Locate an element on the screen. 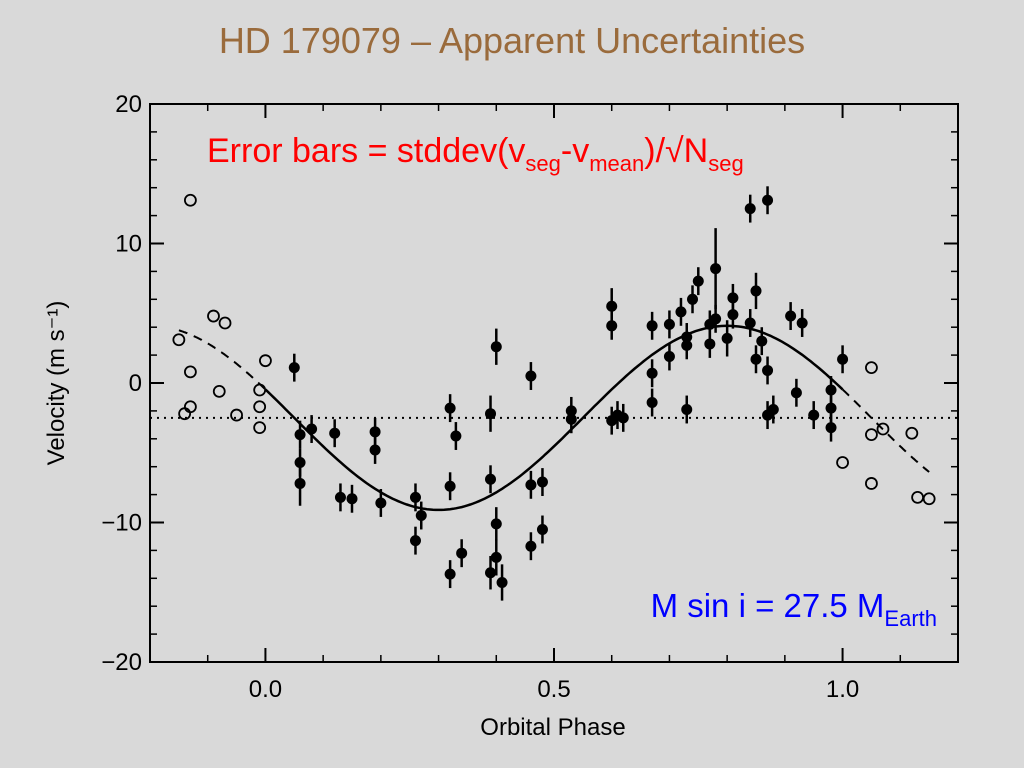 This screenshot has height=768, width=1024. msini-annotation: M sin i = 27.5 MEarth is located at coordinates (794, 609).